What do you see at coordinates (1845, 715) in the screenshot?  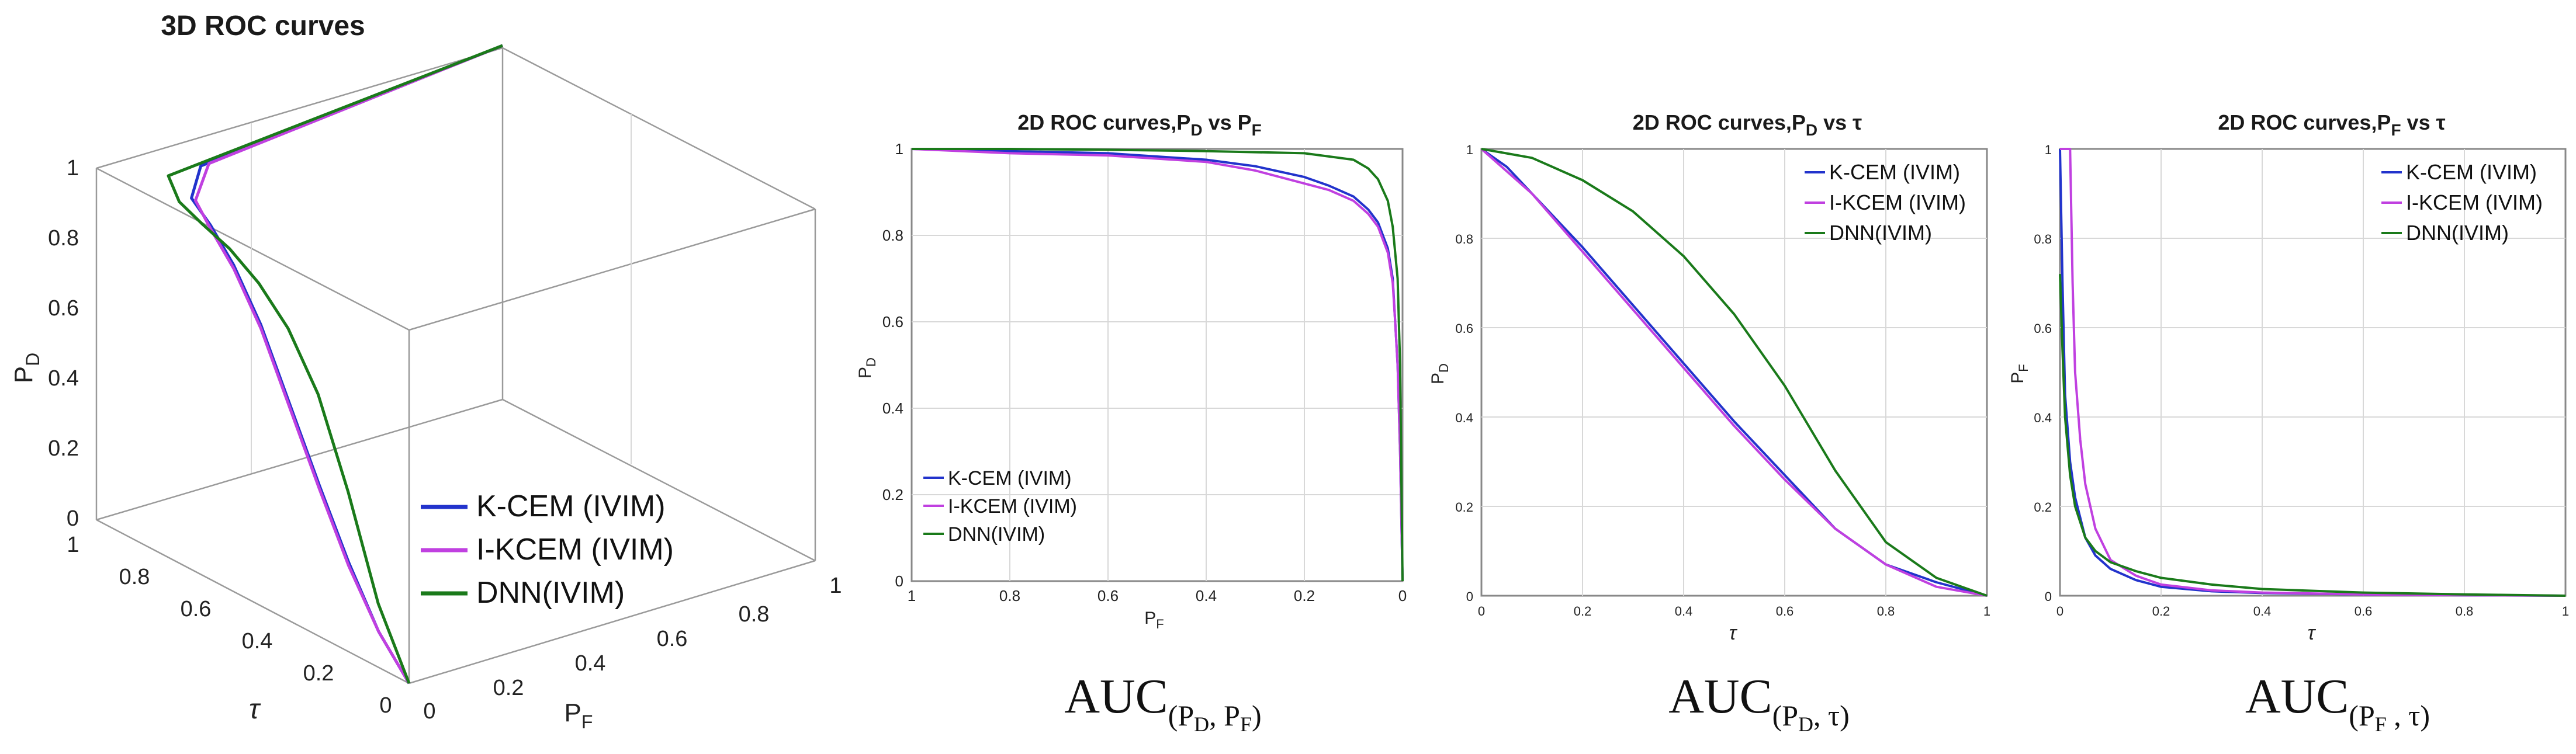 I see `auc-end: )` at bounding box center [1845, 715].